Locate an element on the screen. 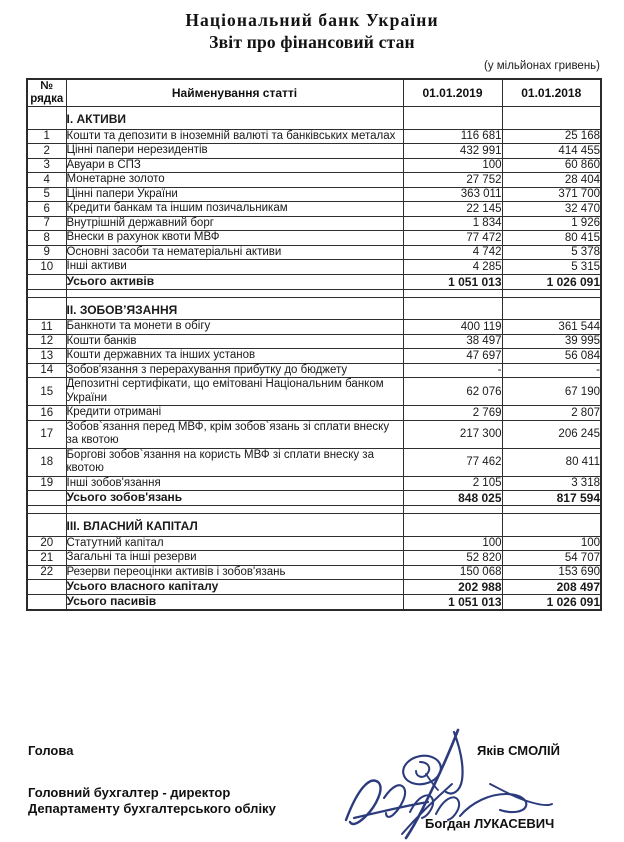 The image size is (624, 842). row-number-cell: 8 is located at coordinates (46, 238).